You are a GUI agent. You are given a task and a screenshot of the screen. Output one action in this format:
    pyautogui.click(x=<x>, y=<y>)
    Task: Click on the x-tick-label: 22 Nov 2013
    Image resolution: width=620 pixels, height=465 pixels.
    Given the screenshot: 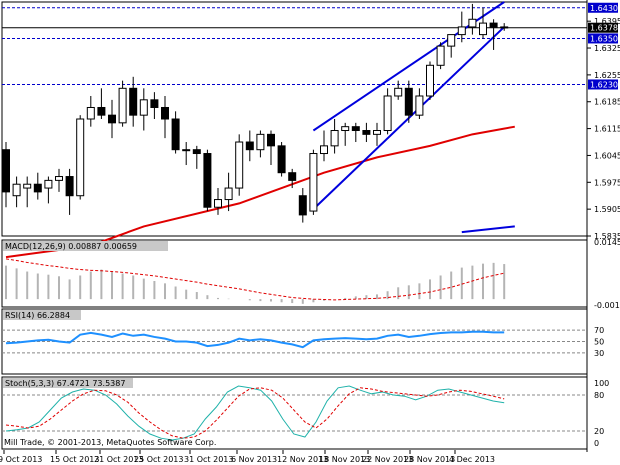 What is the action you would take?
    pyautogui.click(x=387, y=459)
    